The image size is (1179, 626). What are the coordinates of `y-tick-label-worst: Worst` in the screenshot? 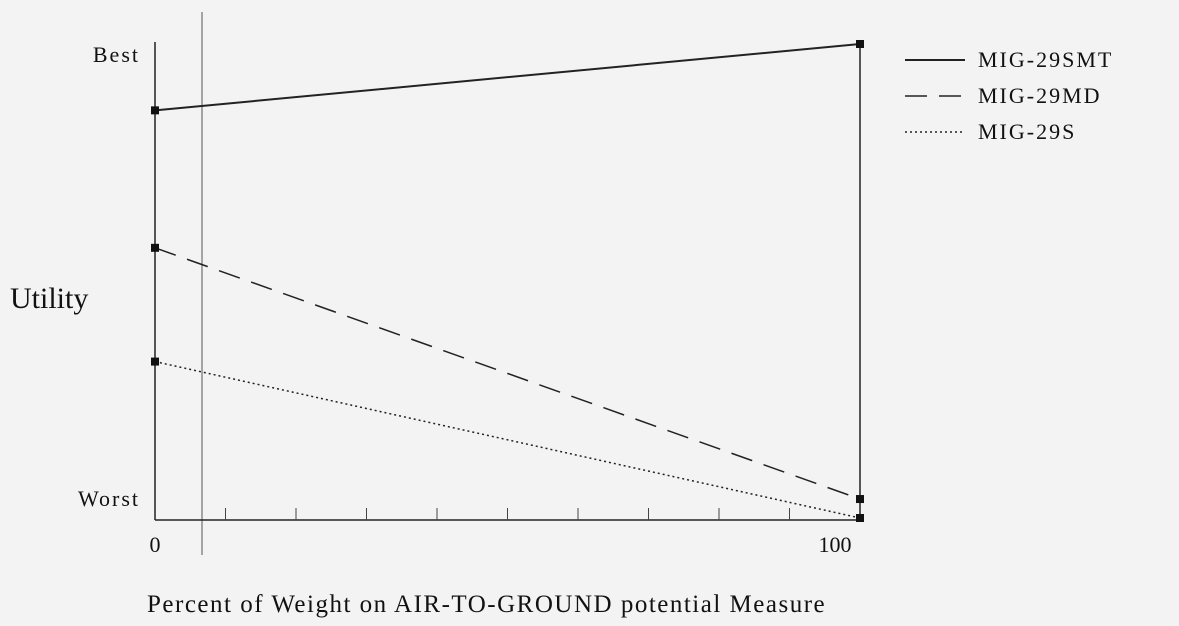 It's located at (109, 498).